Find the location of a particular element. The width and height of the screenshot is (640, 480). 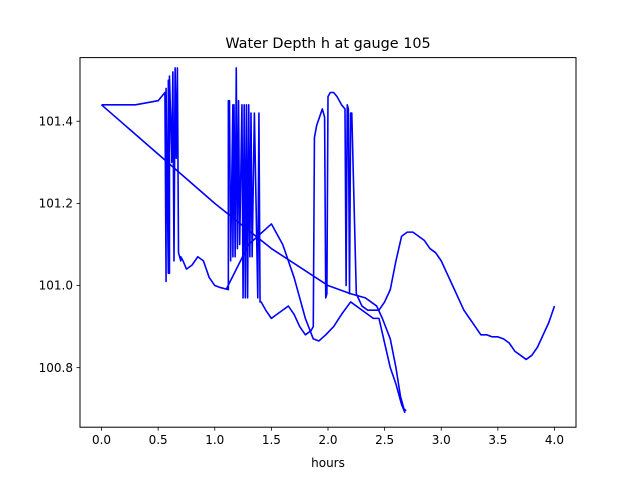

x-tick-label: 4.0 is located at coordinates (554, 440).